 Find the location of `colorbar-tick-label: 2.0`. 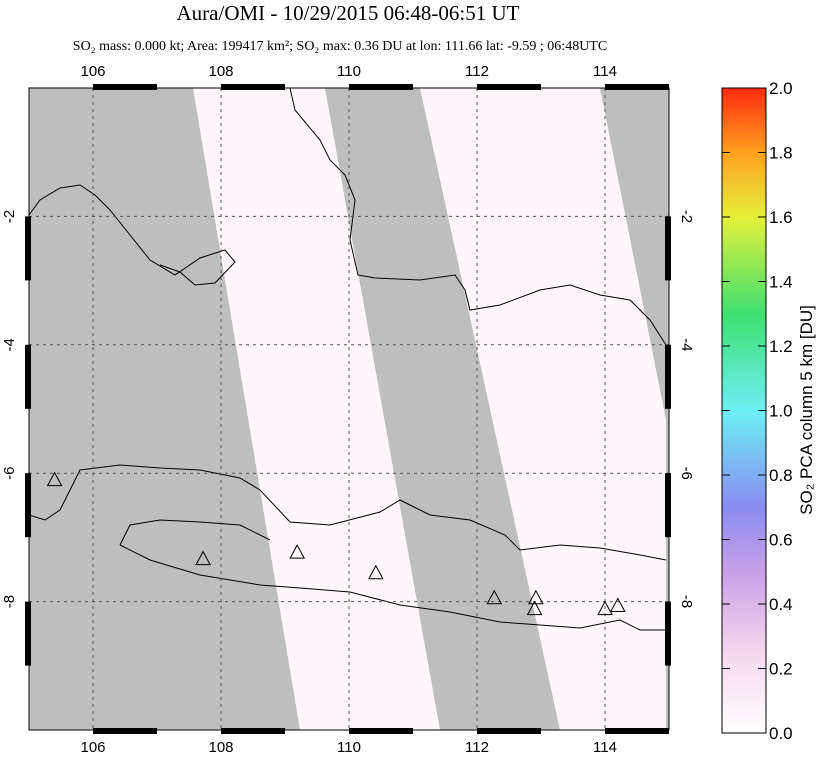

colorbar-tick-label: 2.0 is located at coordinates (781, 88).